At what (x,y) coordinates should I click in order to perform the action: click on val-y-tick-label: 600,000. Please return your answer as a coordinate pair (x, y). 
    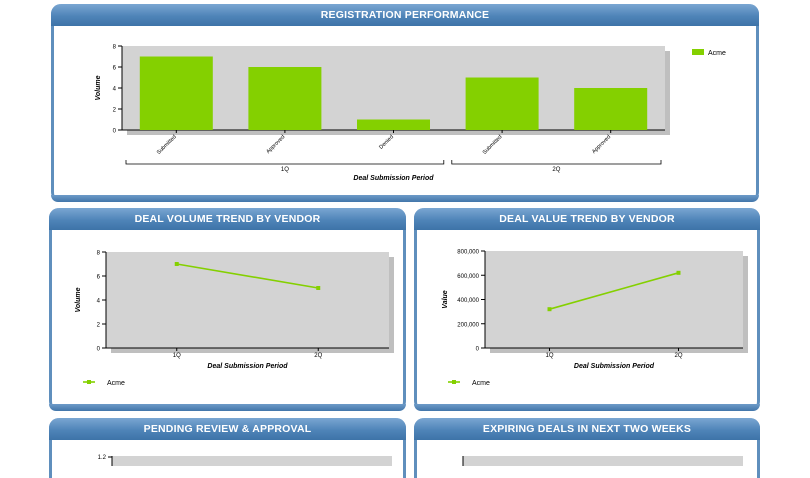
    Looking at the image, I should click on (468, 277).